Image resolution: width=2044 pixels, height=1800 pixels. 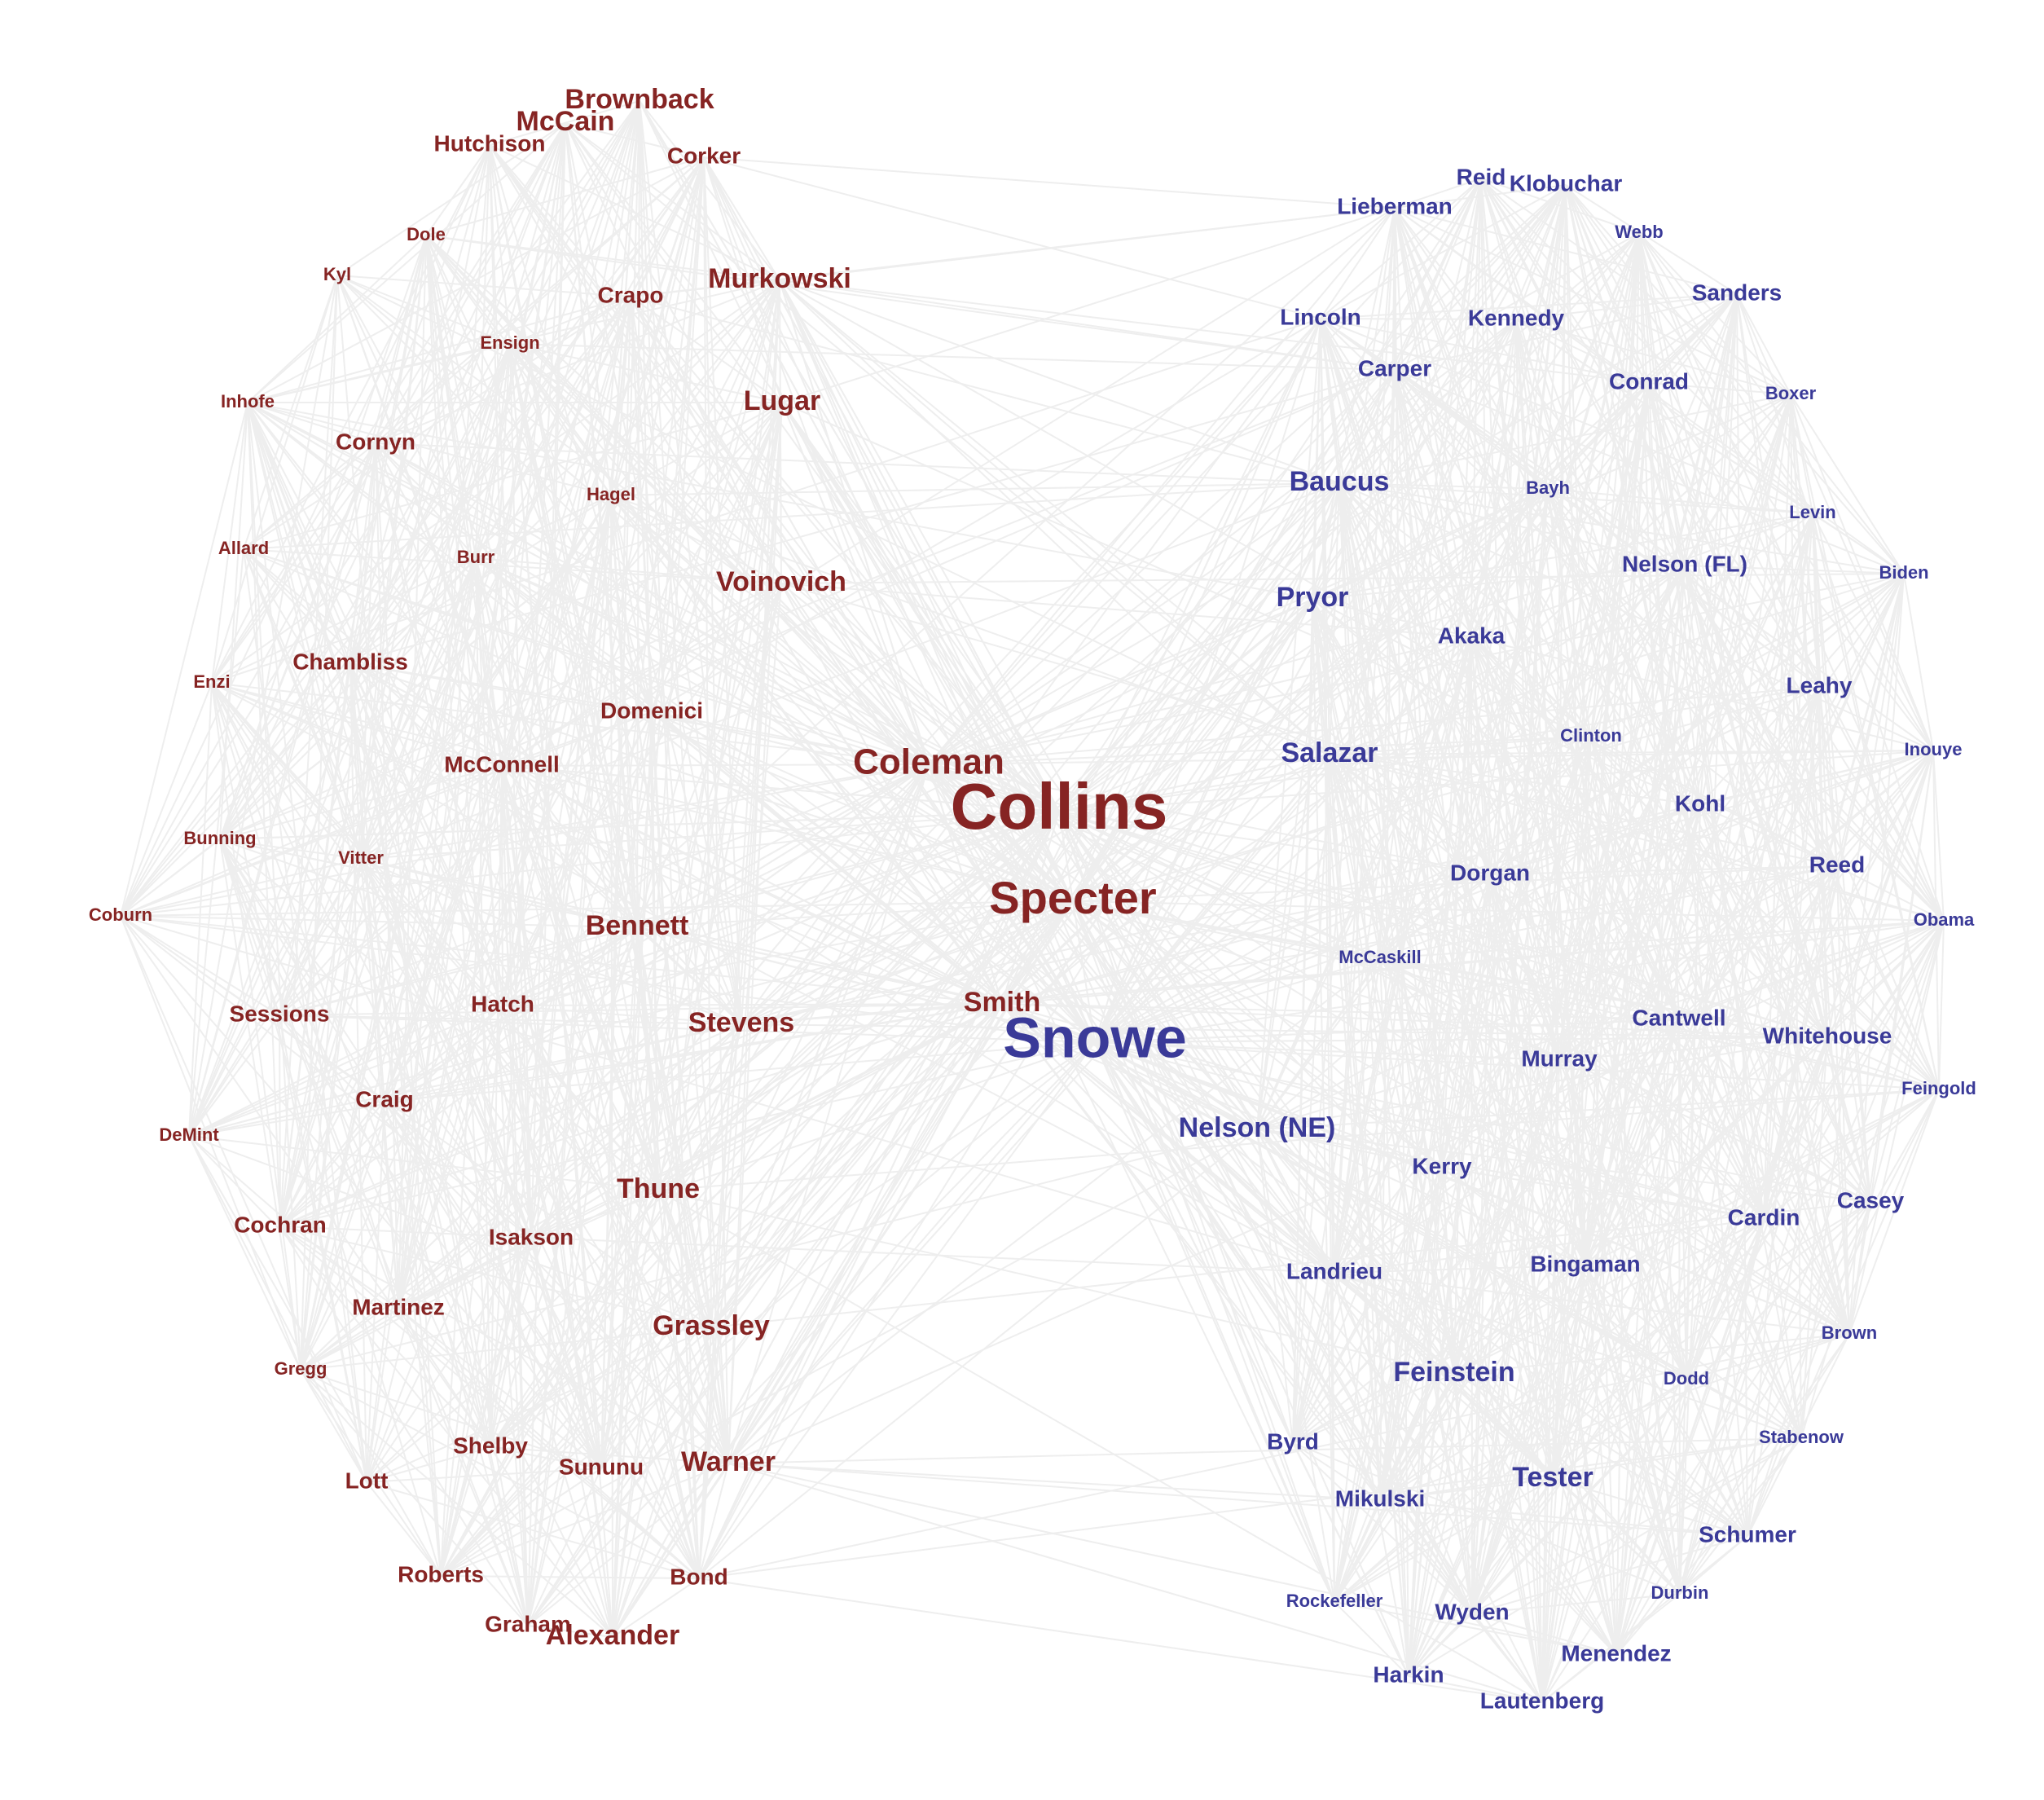 What do you see at coordinates (1686, 1378) in the screenshot?
I see `senator-label: Dodd` at bounding box center [1686, 1378].